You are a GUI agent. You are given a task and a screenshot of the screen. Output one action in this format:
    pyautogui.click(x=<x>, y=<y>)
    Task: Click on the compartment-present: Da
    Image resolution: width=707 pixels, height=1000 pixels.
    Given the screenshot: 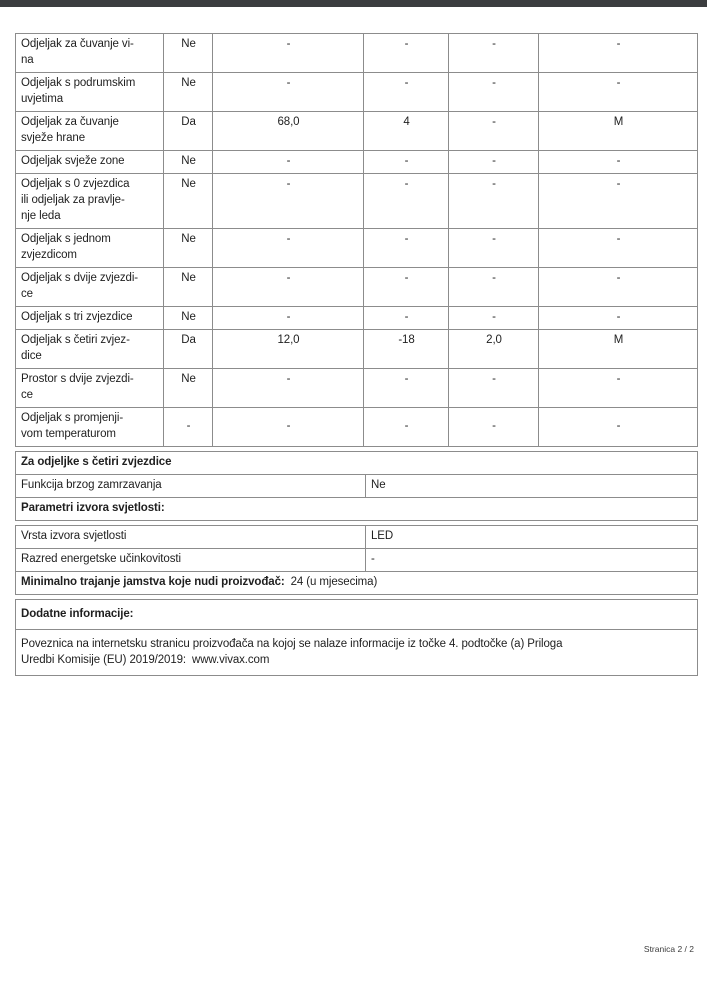 What is the action you would take?
    pyautogui.click(x=188, y=131)
    